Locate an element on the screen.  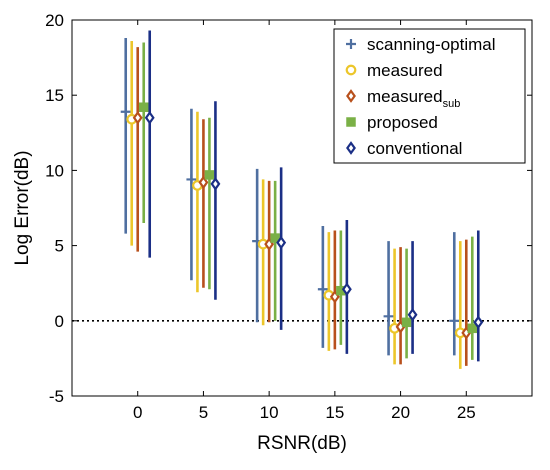
x-axis-label: RSNR(dB) is located at coordinates (302, 443).